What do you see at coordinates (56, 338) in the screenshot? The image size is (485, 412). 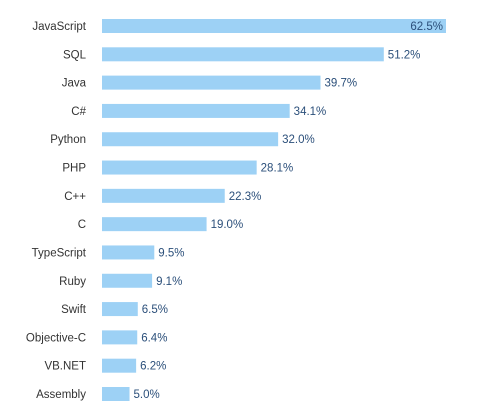 I see `category-label-objective-c: Objective-C` at bounding box center [56, 338].